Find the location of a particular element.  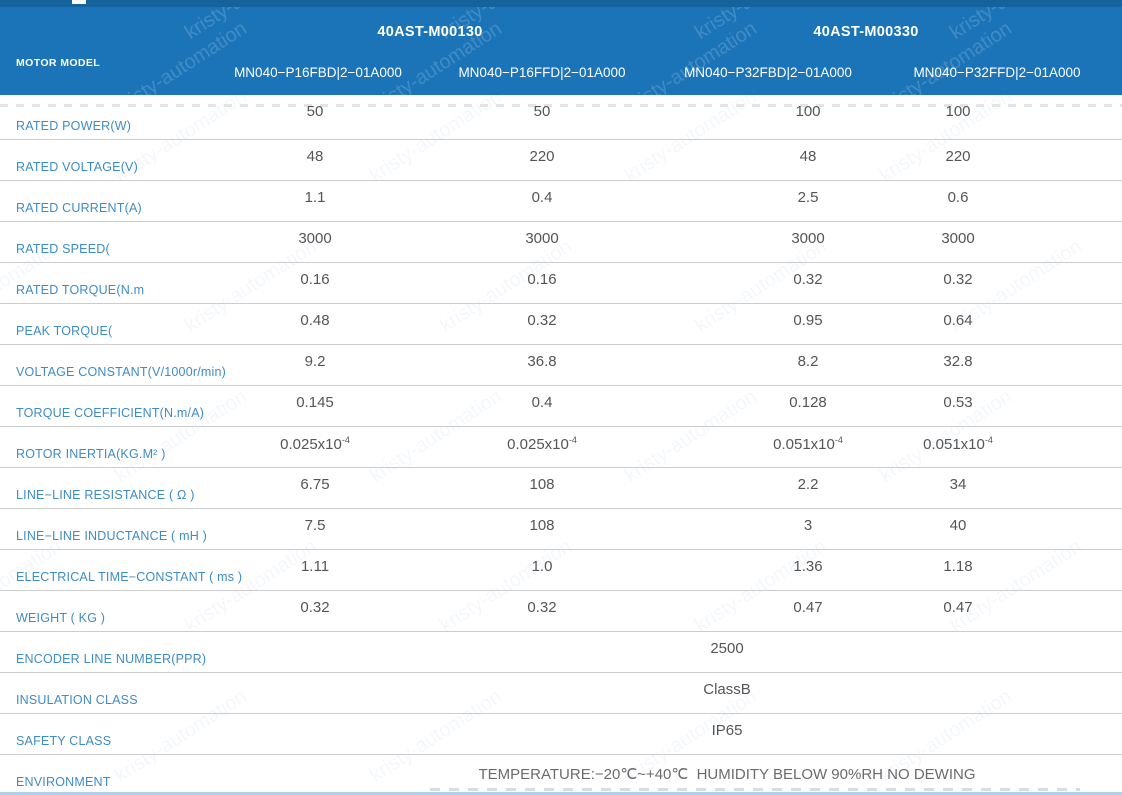

top-strip is located at coordinates (561, 3).